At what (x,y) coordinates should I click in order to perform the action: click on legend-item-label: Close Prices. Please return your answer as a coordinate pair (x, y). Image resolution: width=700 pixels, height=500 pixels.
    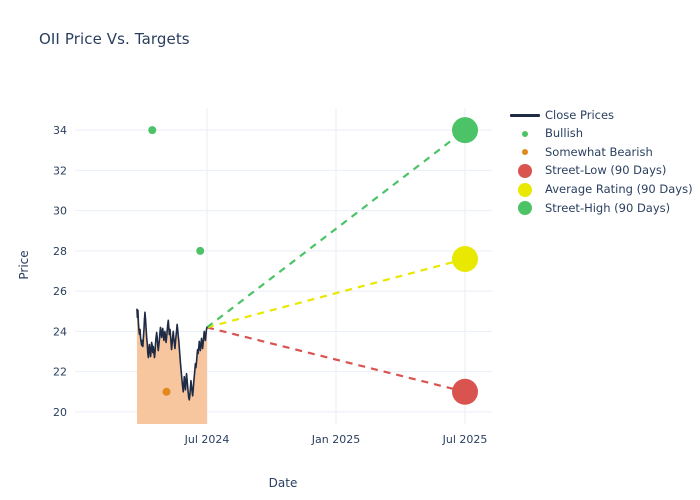
    Looking at the image, I should click on (580, 114).